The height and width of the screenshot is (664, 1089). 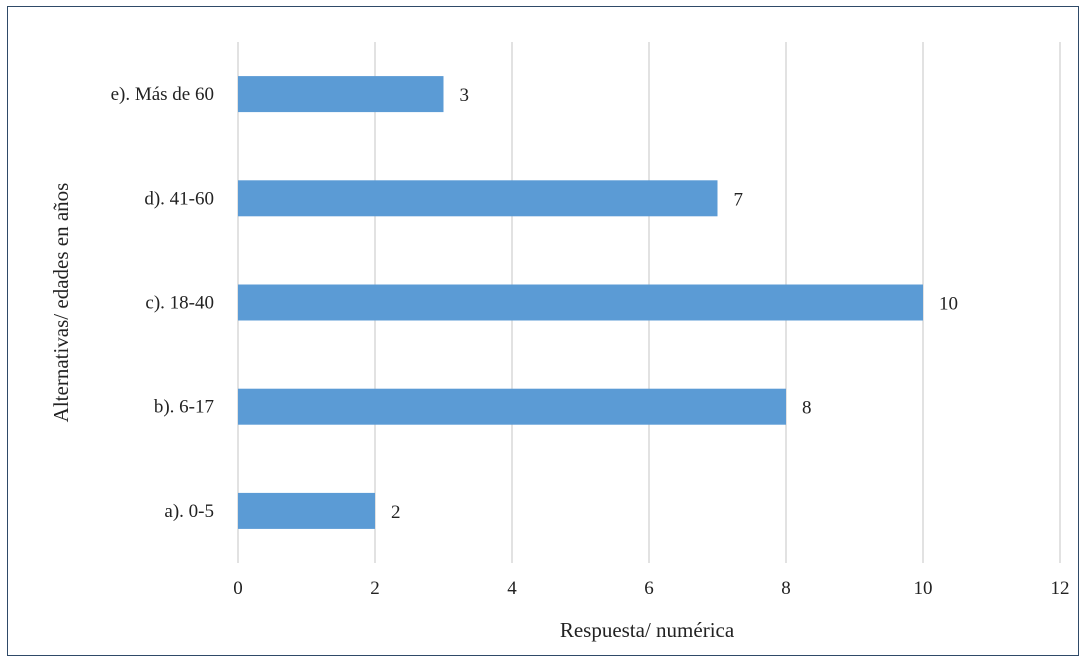 I want to click on category-label: a). 0-5, so click(x=189, y=511).